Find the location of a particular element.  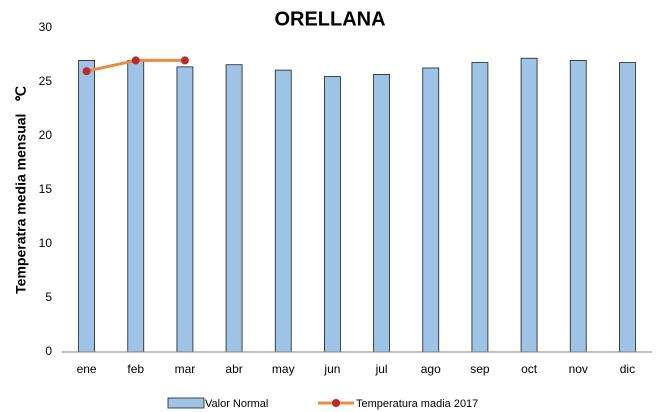

legend-label: Valor Normal is located at coordinates (236, 404).